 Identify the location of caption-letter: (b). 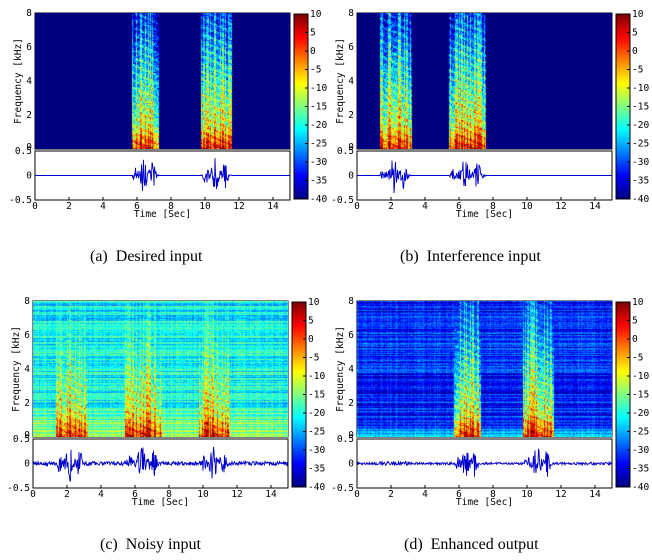
(409, 256).